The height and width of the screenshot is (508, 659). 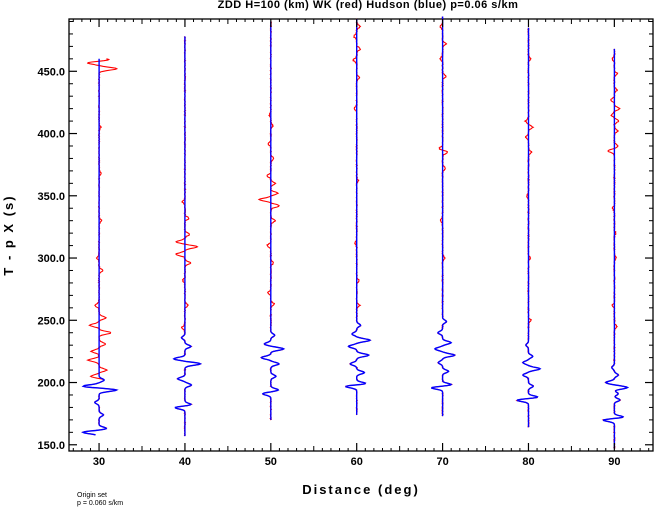 I want to click on y-tick-label: 200.0, so click(x=51, y=384).